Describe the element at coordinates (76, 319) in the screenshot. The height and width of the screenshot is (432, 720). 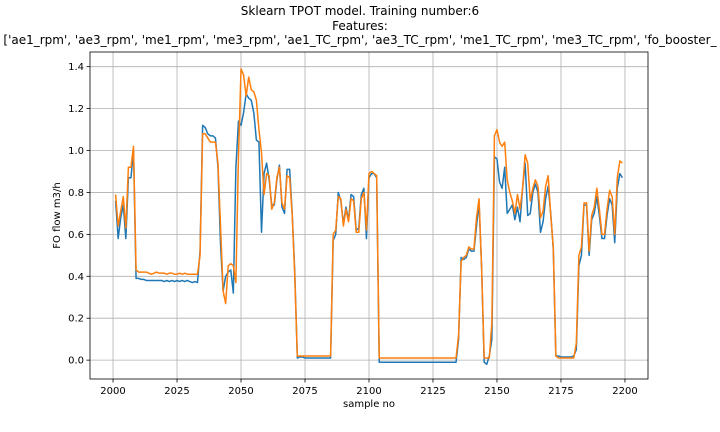
I see `y-tick-label: 0.2` at that location.